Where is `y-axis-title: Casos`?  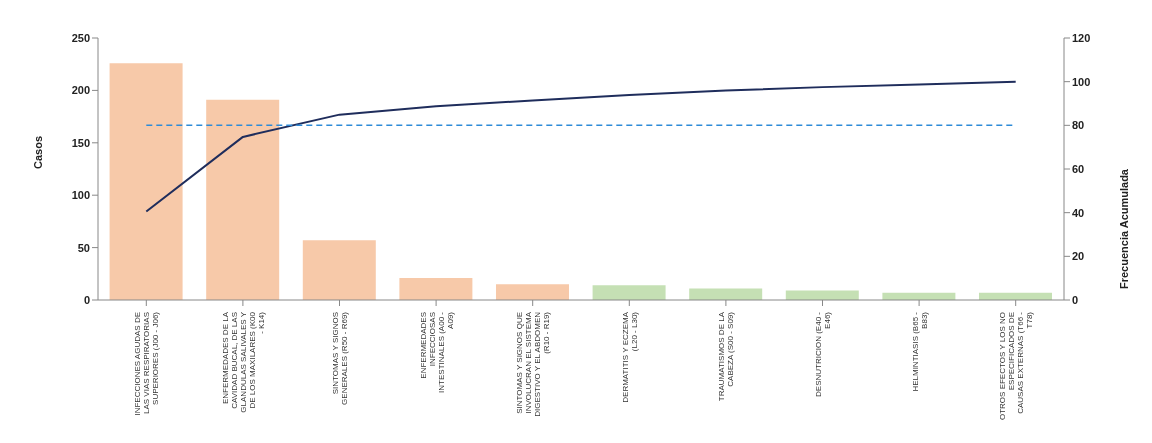
y-axis-title: Casos is located at coordinates (37, 152).